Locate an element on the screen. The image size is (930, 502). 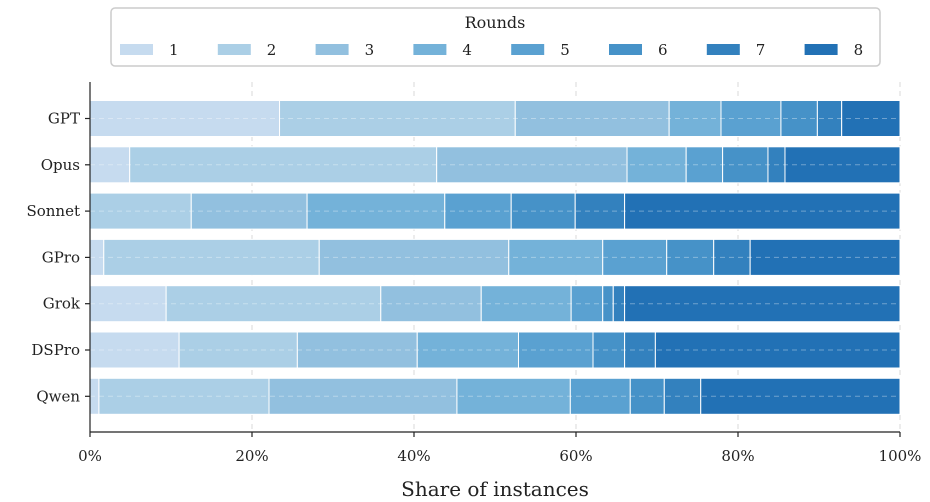
legend-label: 3 is located at coordinates (370, 50).